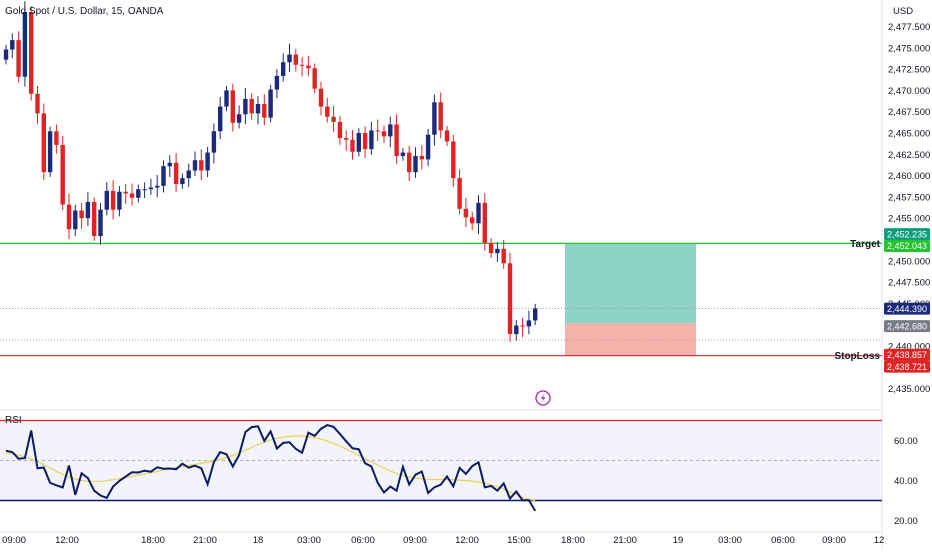  What do you see at coordinates (909, 70) in the screenshot?
I see `price-tick-label: 2,472.500` at bounding box center [909, 70].